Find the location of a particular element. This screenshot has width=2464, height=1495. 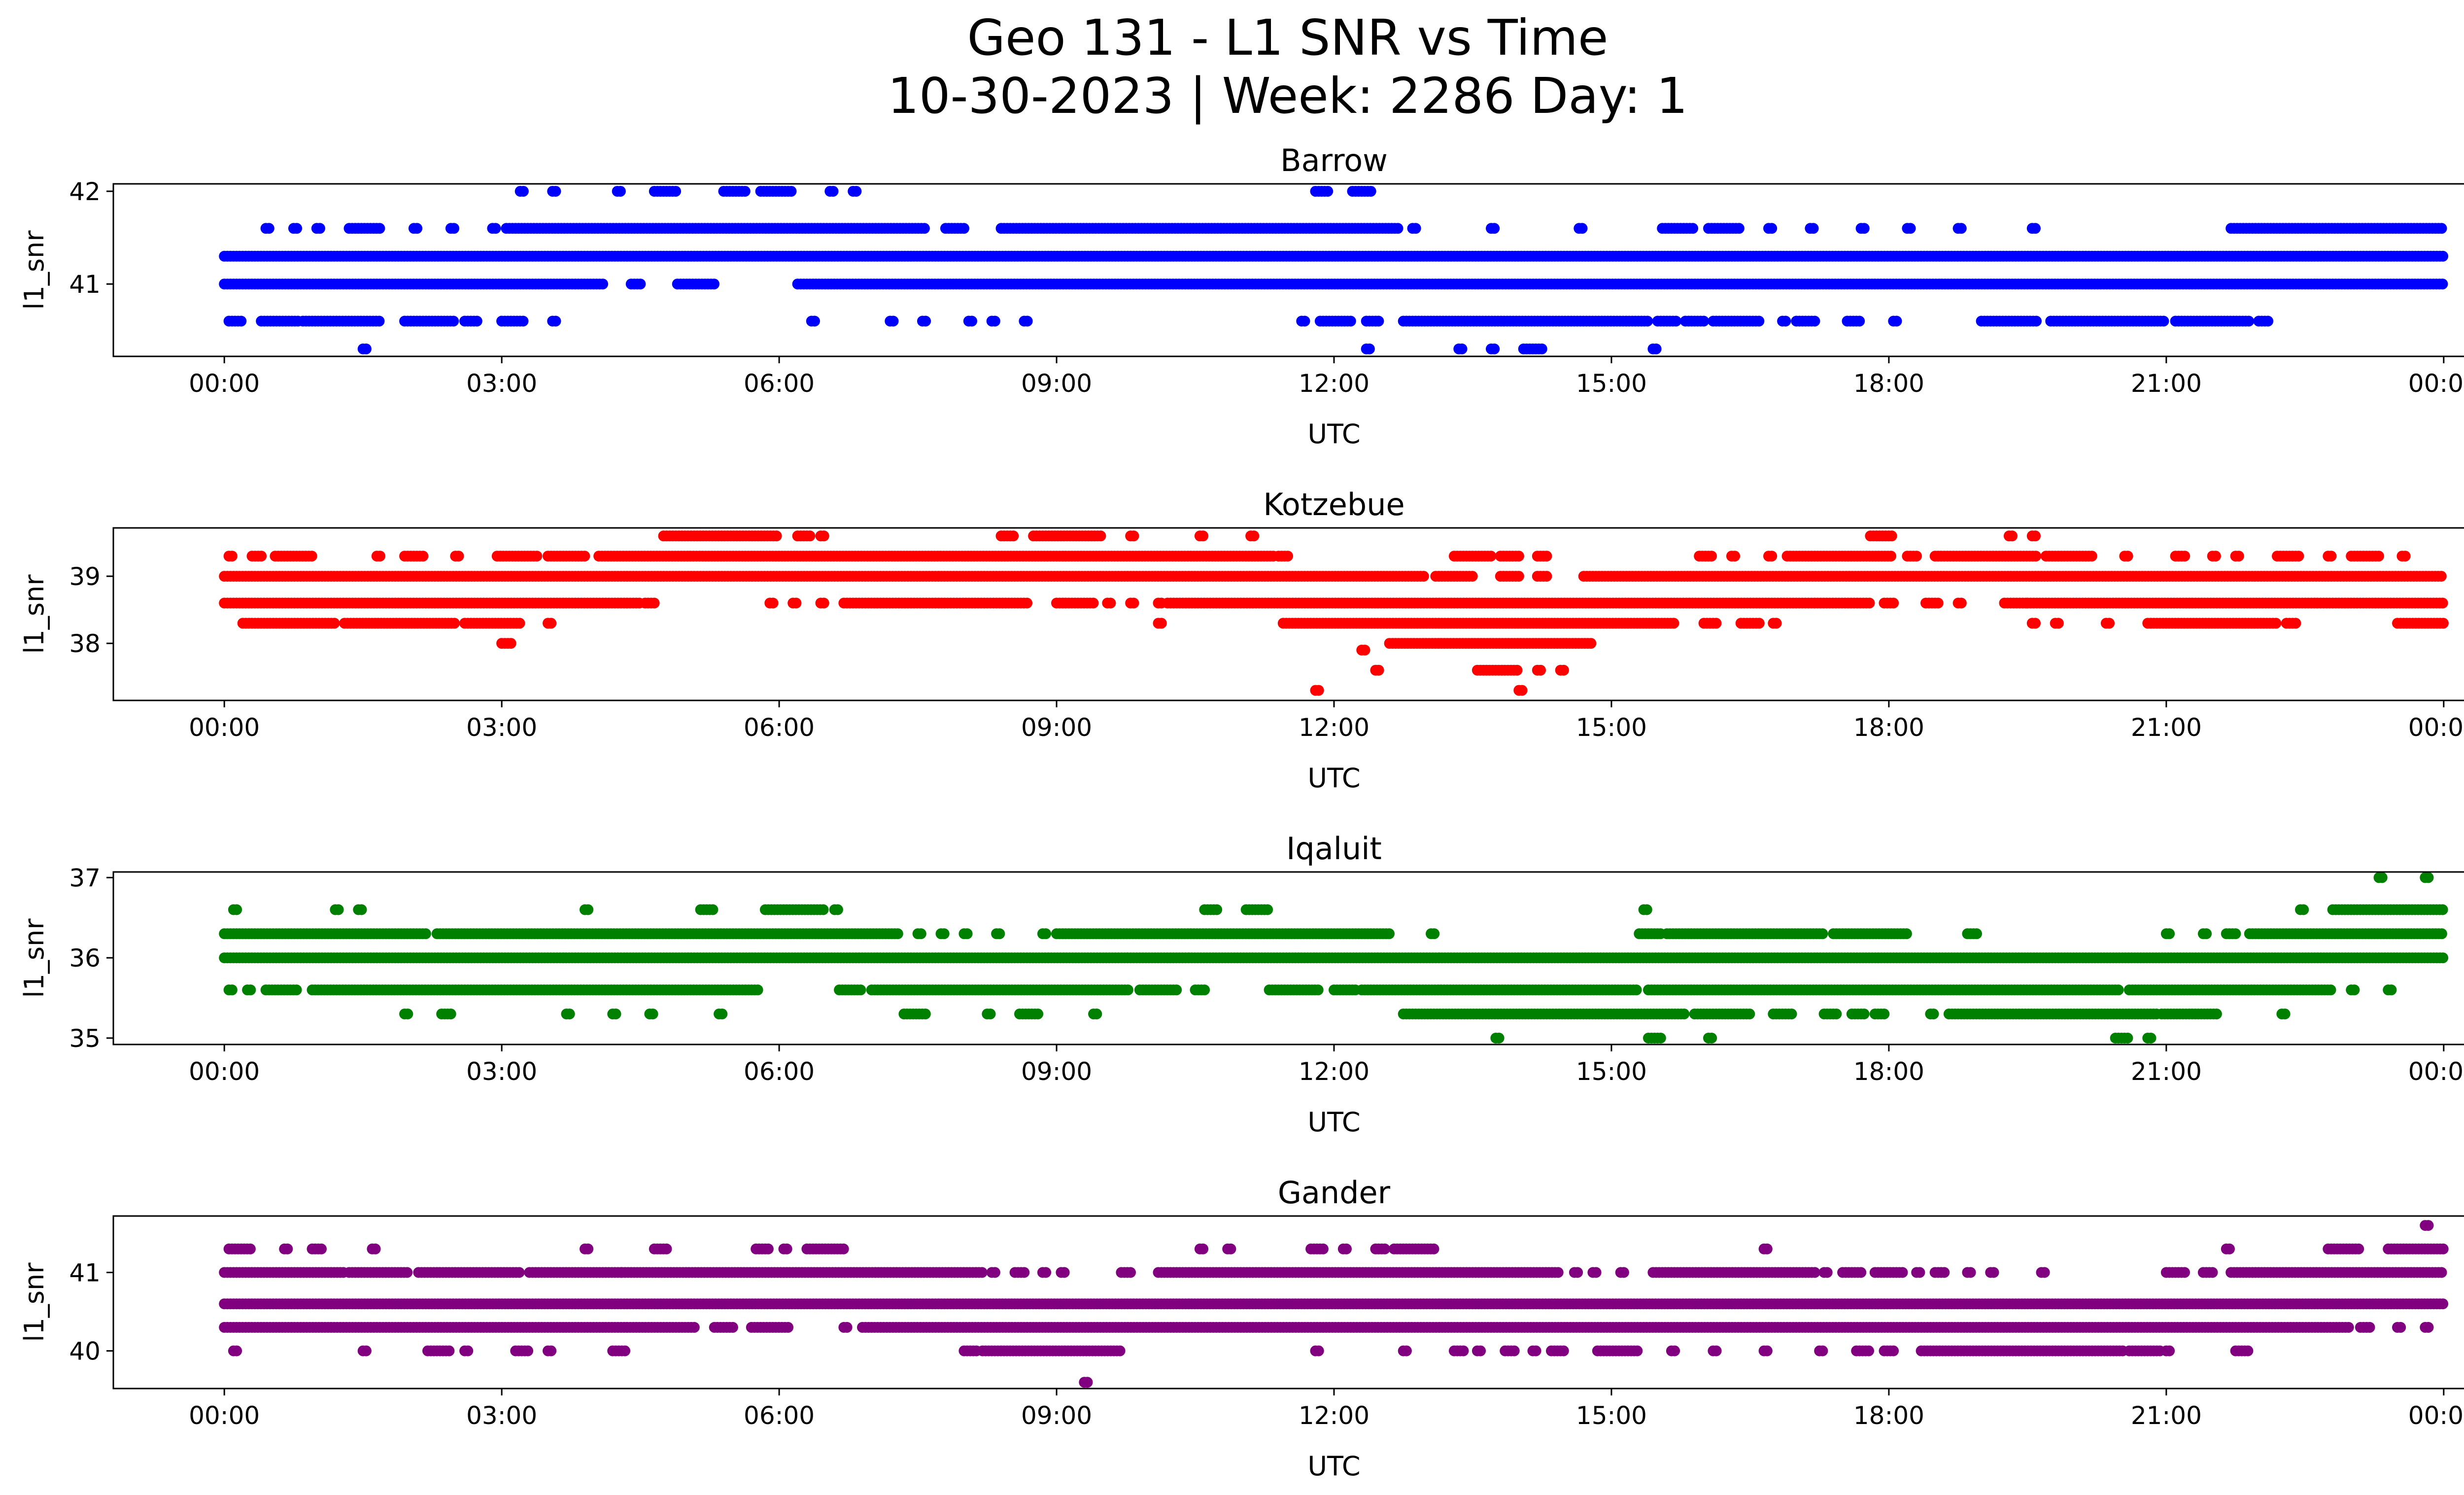

figure-title-line1: Geo 131 - L1 SNR vs Time is located at coordinates (1287, 38).